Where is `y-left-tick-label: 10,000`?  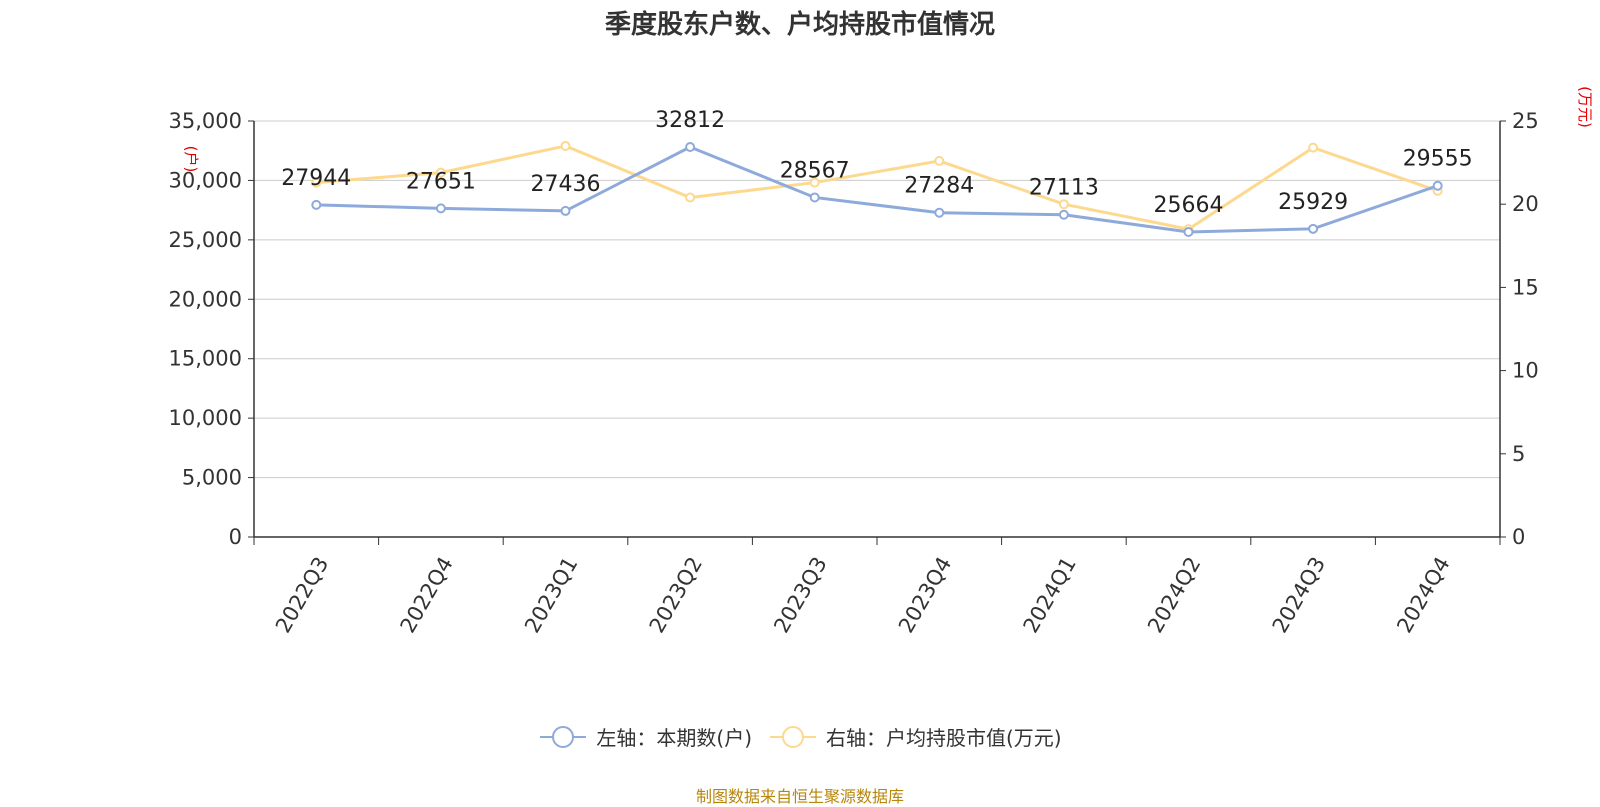
y-left-tick-label: 10,000 is located at coordinates (205, 418).